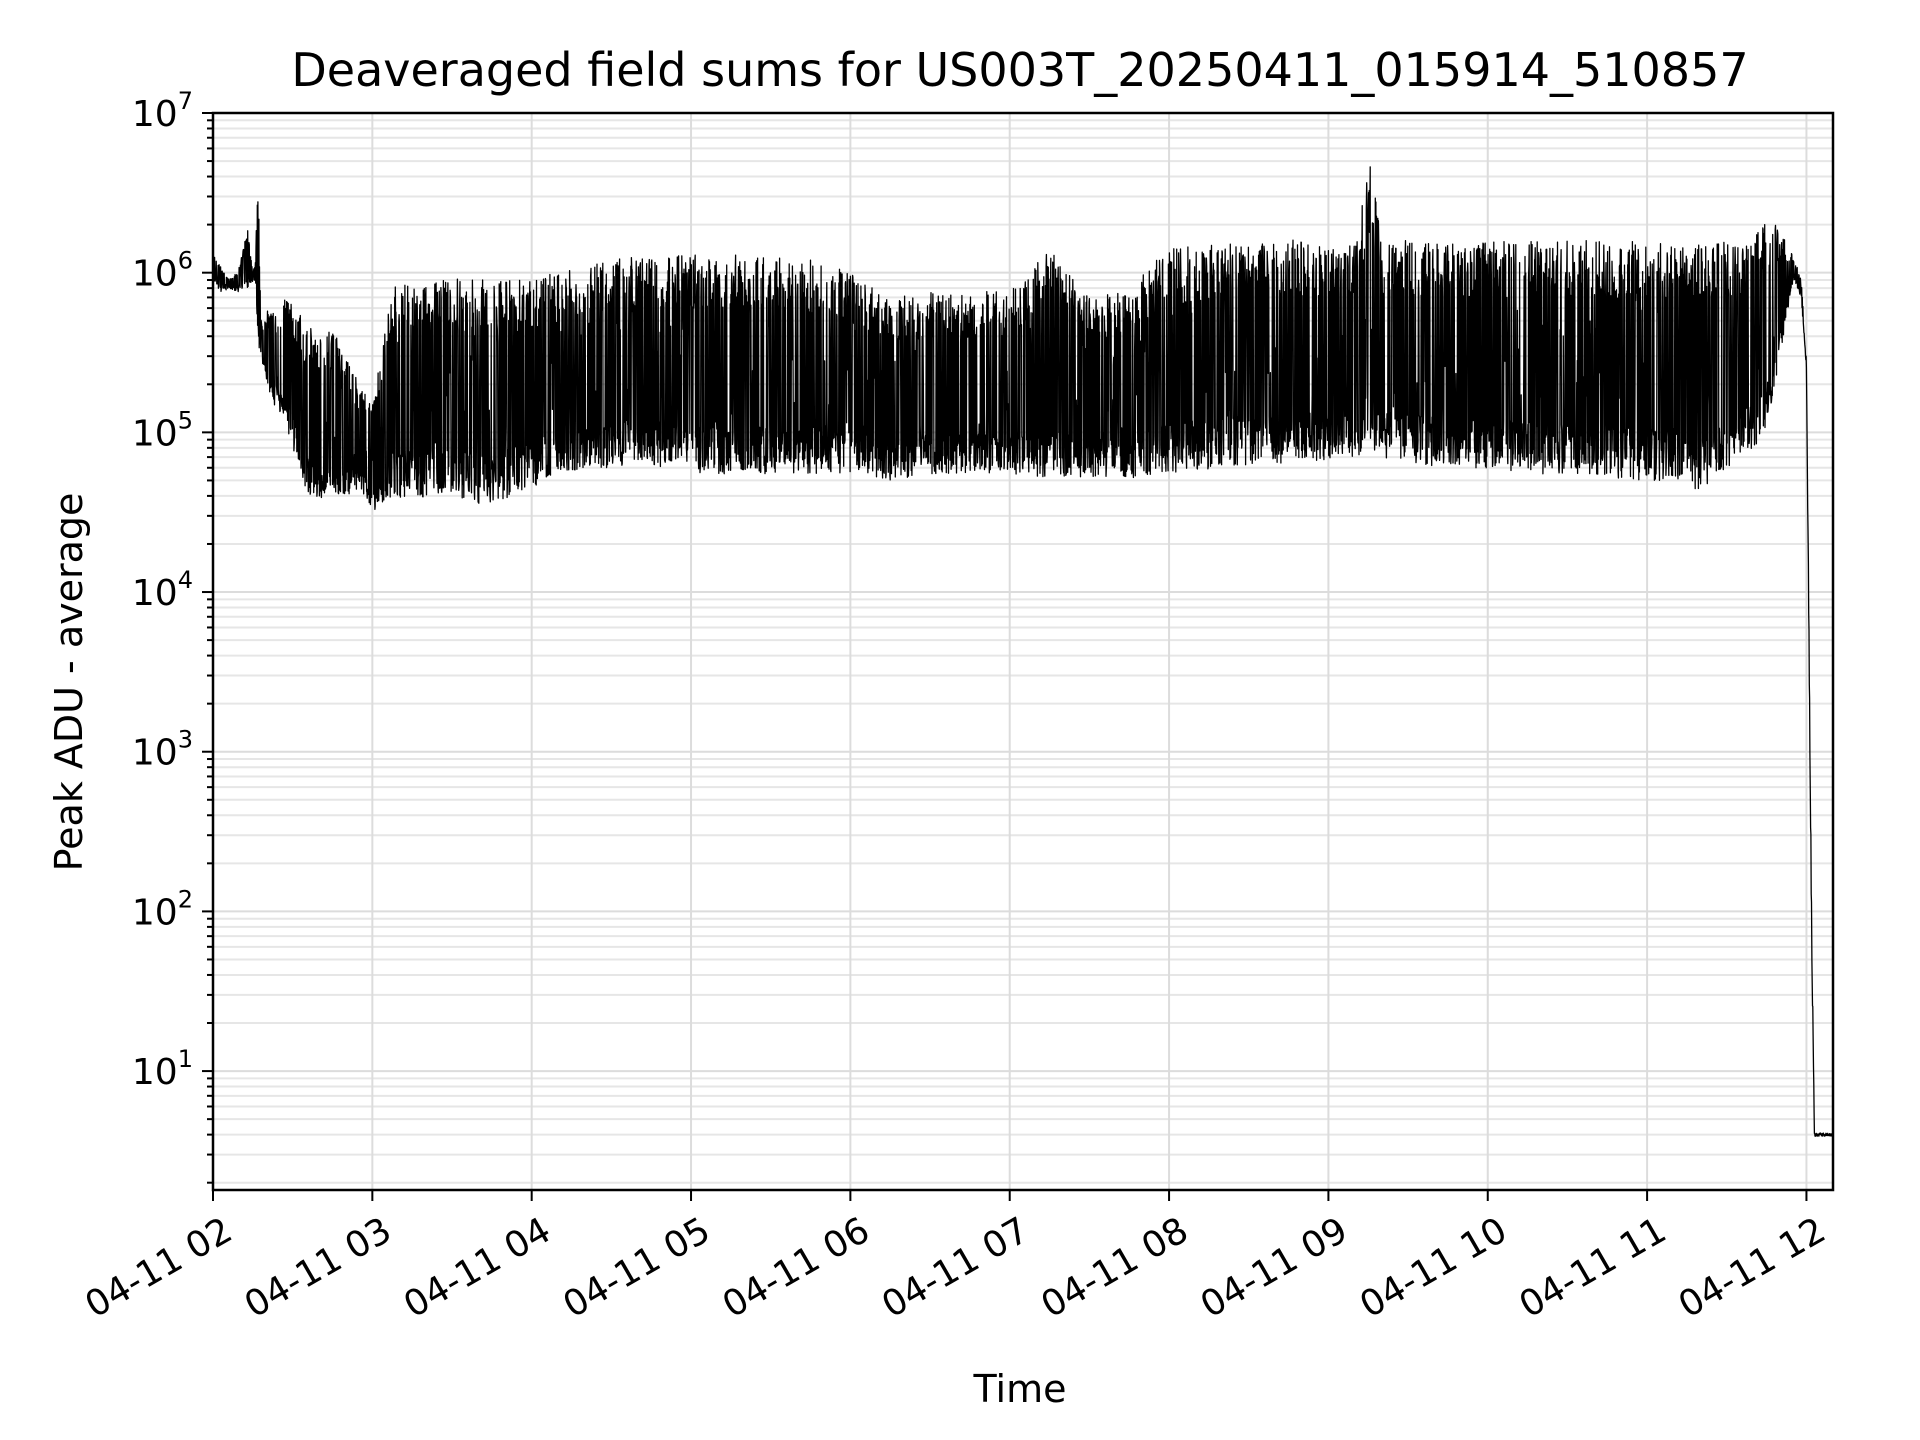 The height and width of the screenshot is (1440, 1920). I want to click on y-tick-label-exponent: 1, so click(185, 1059).